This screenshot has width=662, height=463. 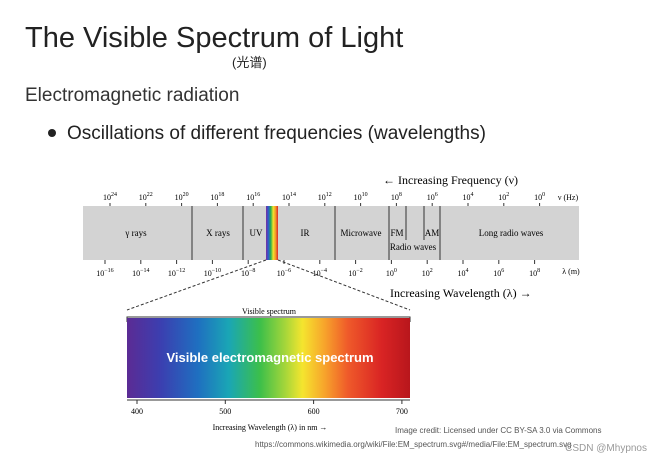 I want to click on band-label: FM, so click(x=396, y=233).